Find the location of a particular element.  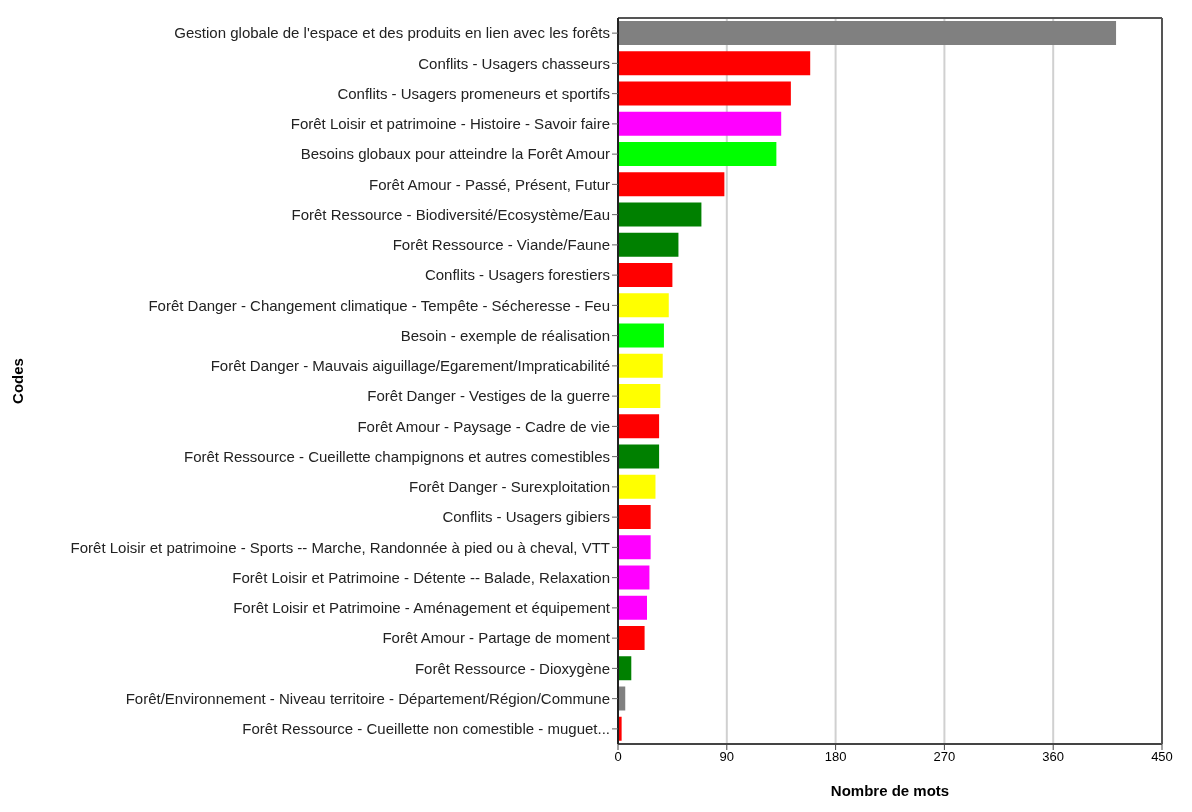

x-tick-label: 180 is located at coordinates (835, 757).